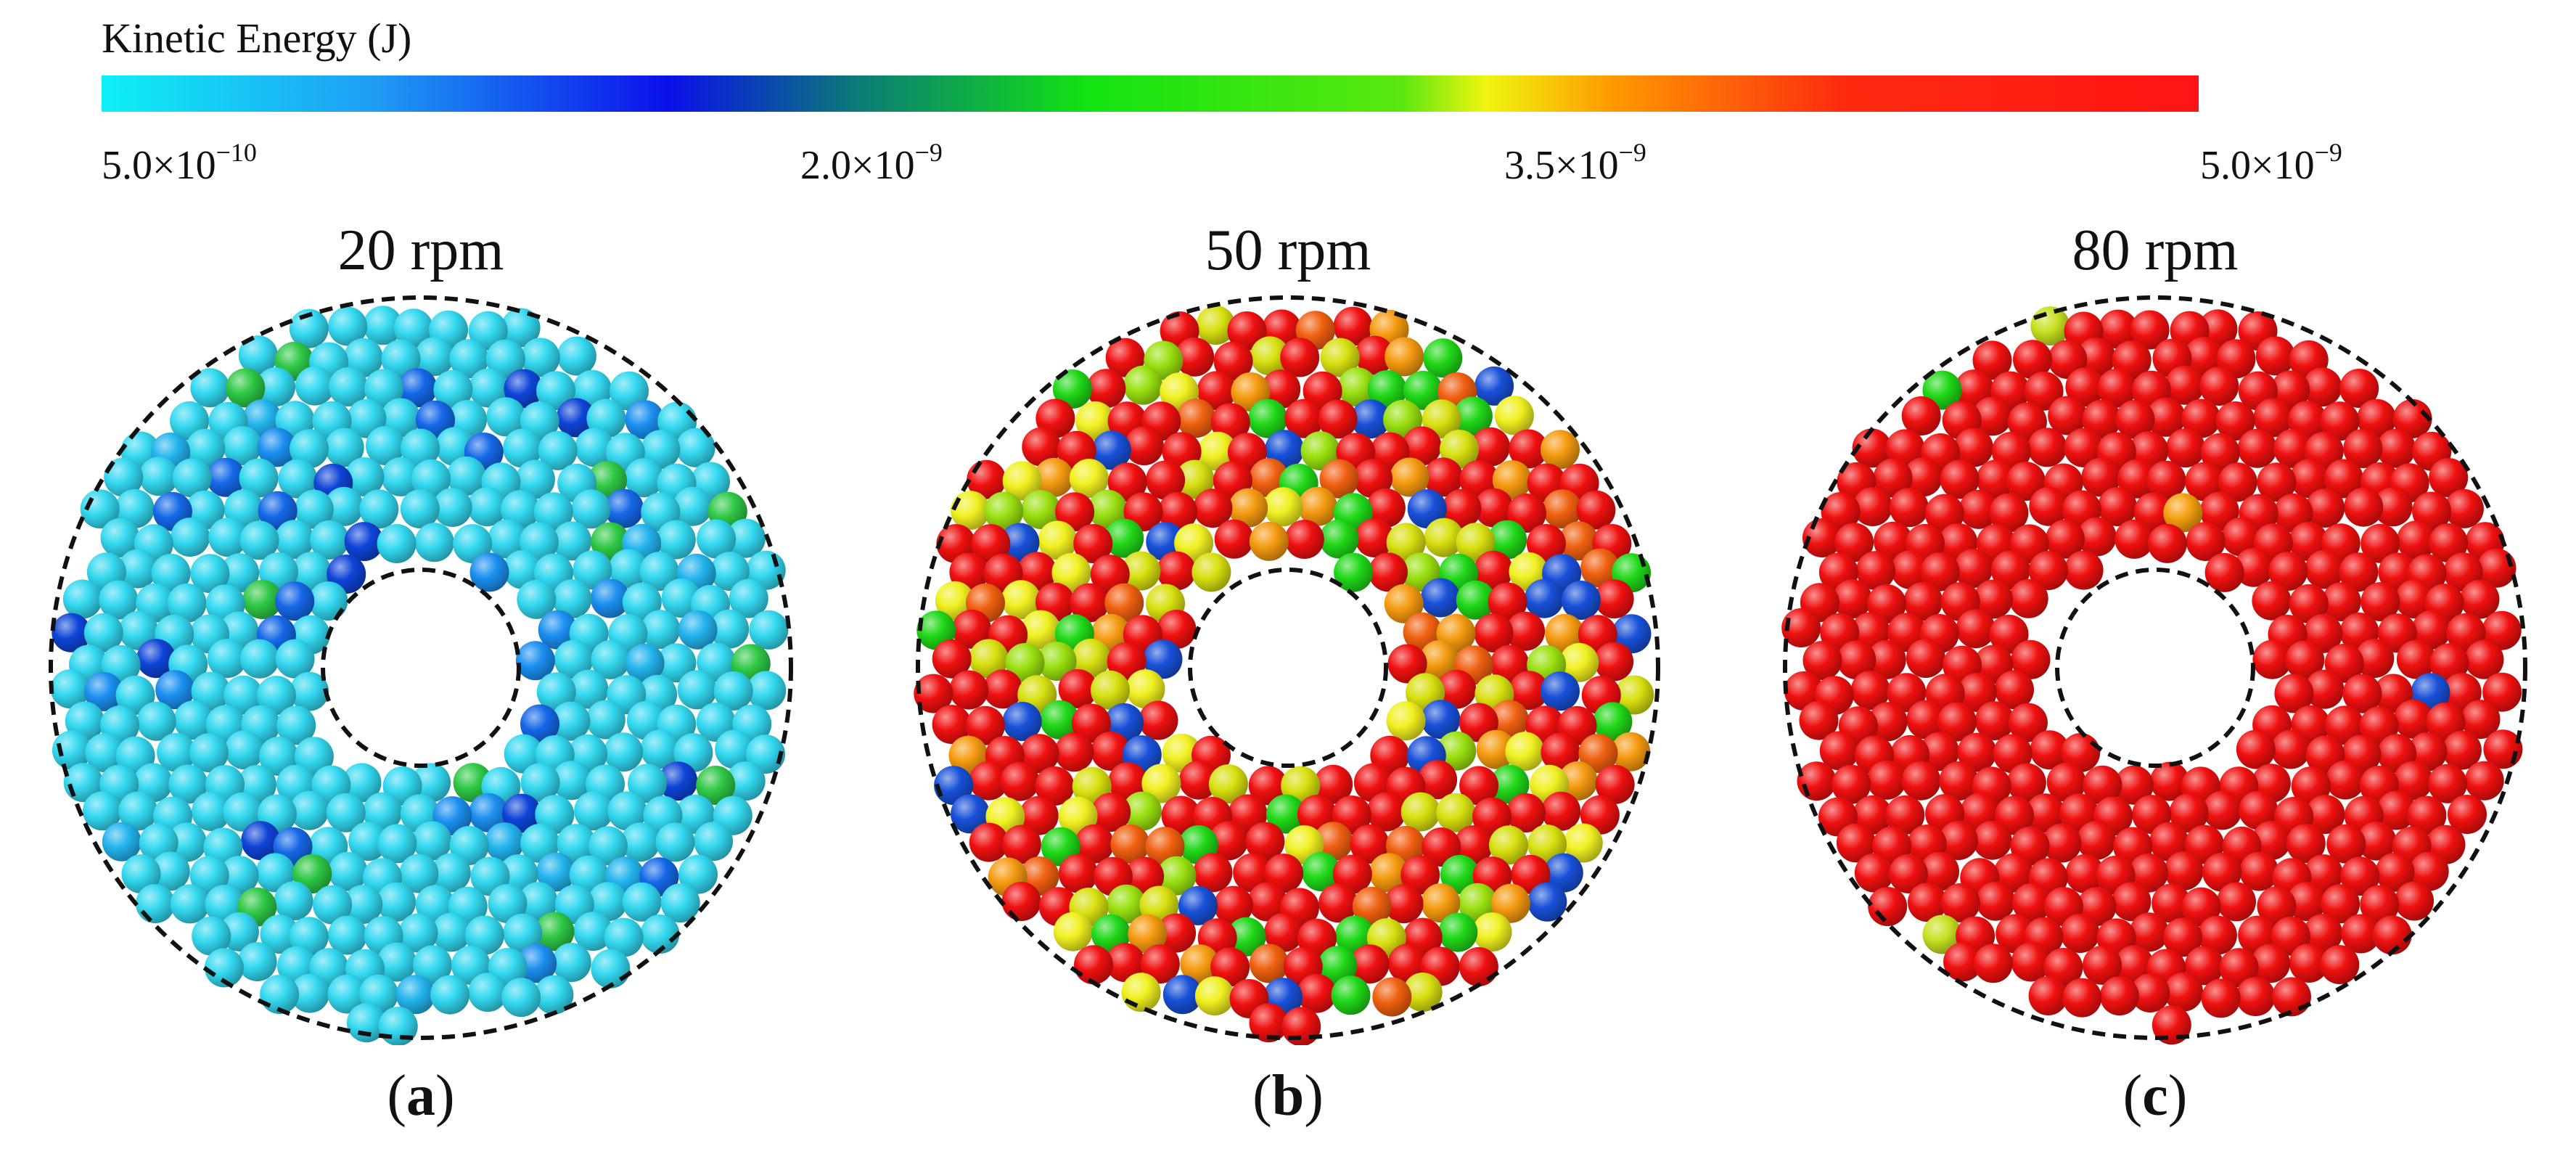  Describe the element at coordinates (2257, 165) in the screenshot. I see `tick-mantissa: 5.0×10` at that location.